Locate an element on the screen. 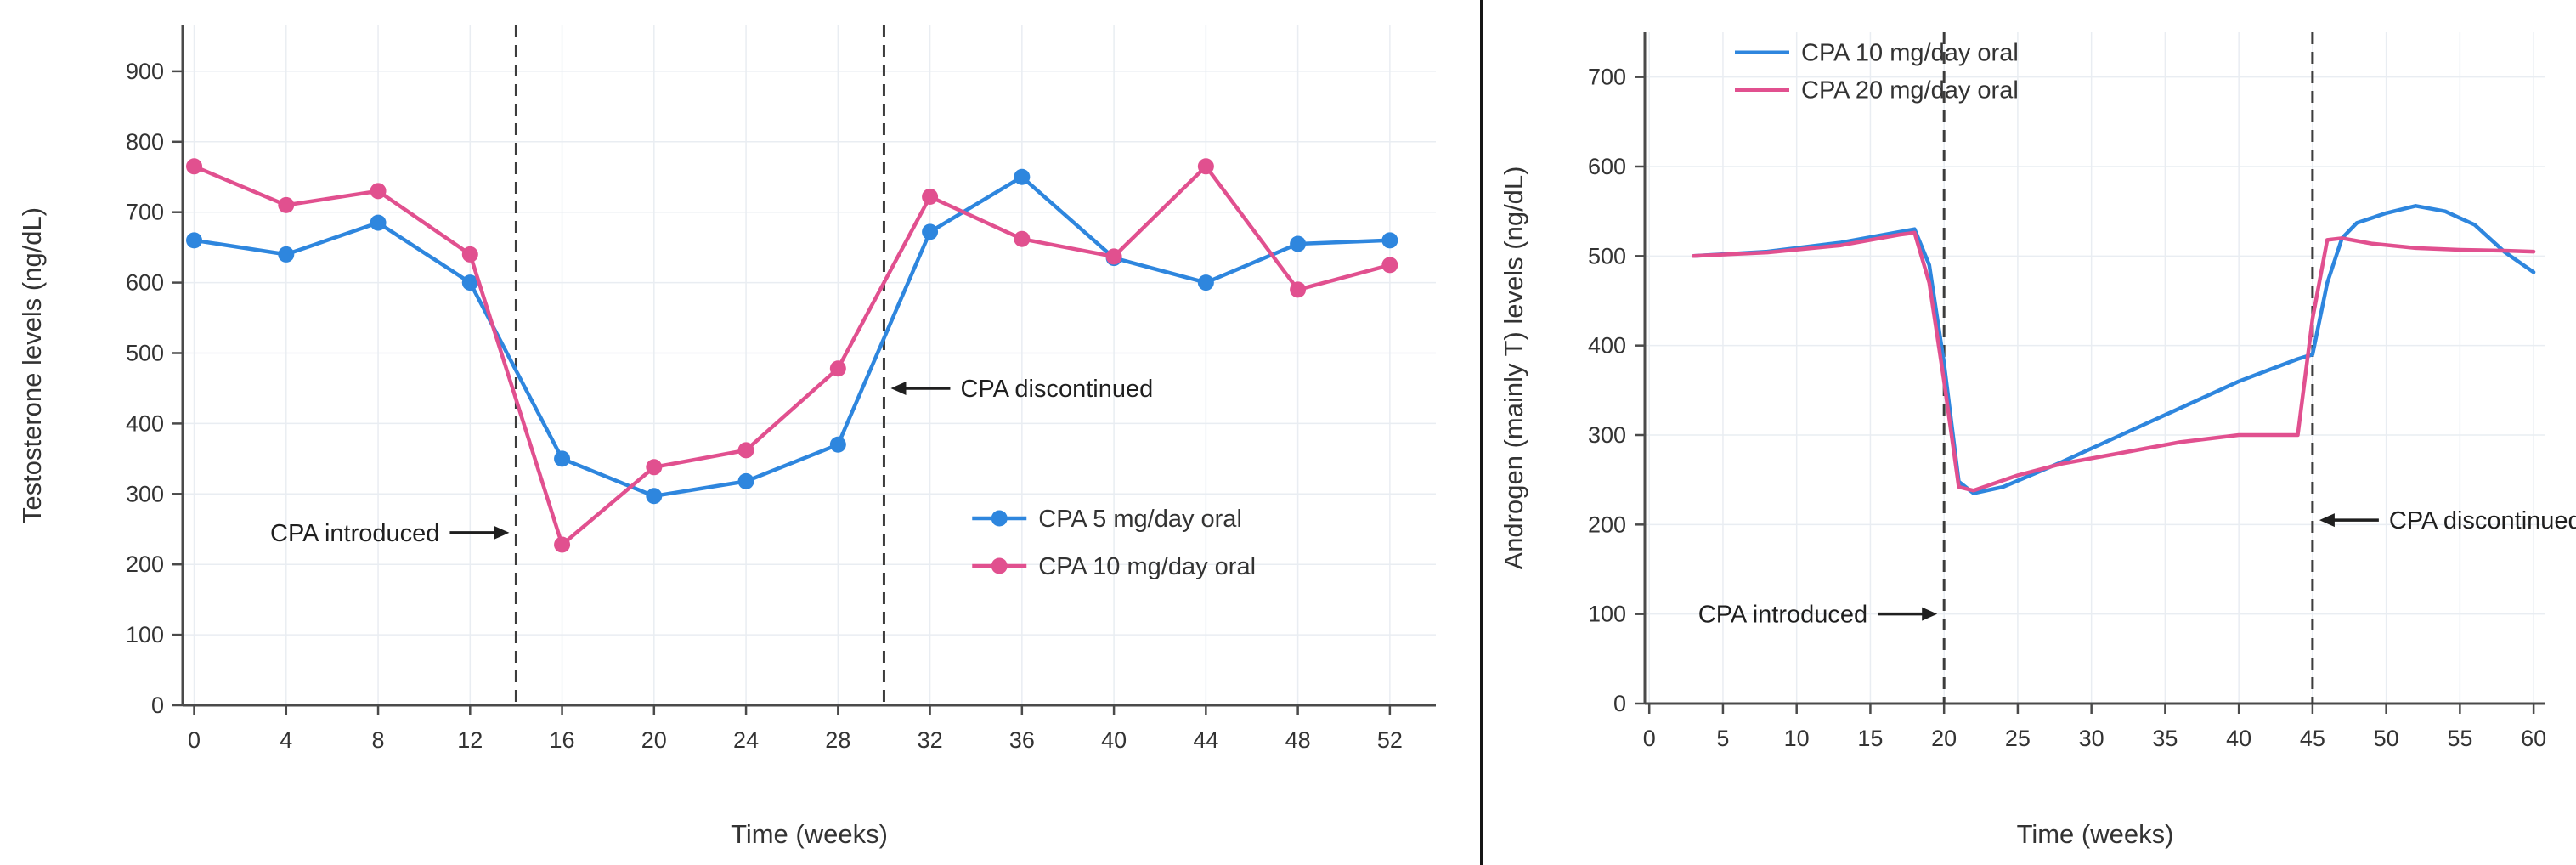 Image resolution: width=2576 pixels, height=865 pixels. x-tick-label: 48 is located at coordinates (1298, 740).